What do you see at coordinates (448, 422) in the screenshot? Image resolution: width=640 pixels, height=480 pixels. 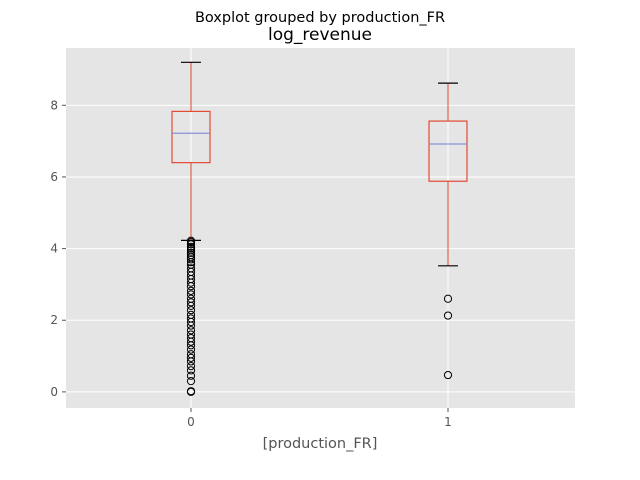 I see `x-tick-label-1: 1` at bounding box center [448, 422].